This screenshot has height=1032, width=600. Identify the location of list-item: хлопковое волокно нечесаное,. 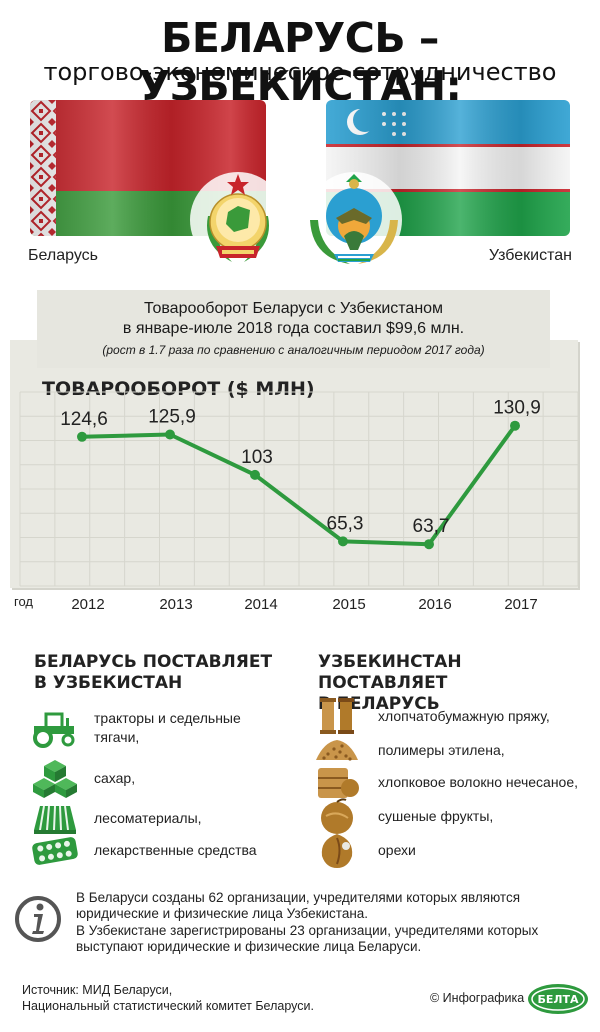
(456, 782).